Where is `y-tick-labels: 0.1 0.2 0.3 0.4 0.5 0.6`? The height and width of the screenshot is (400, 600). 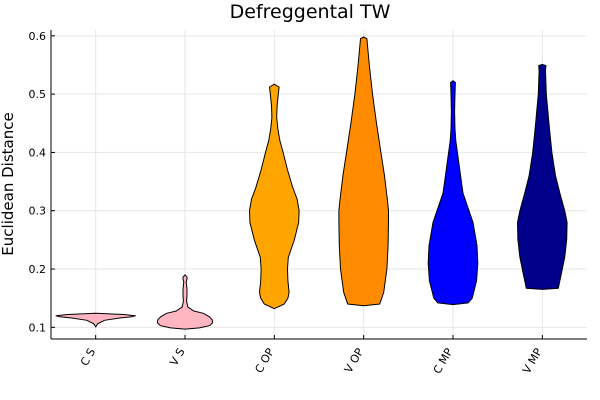
y-tick-labels: 0.1 0.2 0.3 0.4 0.5 0.6 is located at coordinates (38, 182).